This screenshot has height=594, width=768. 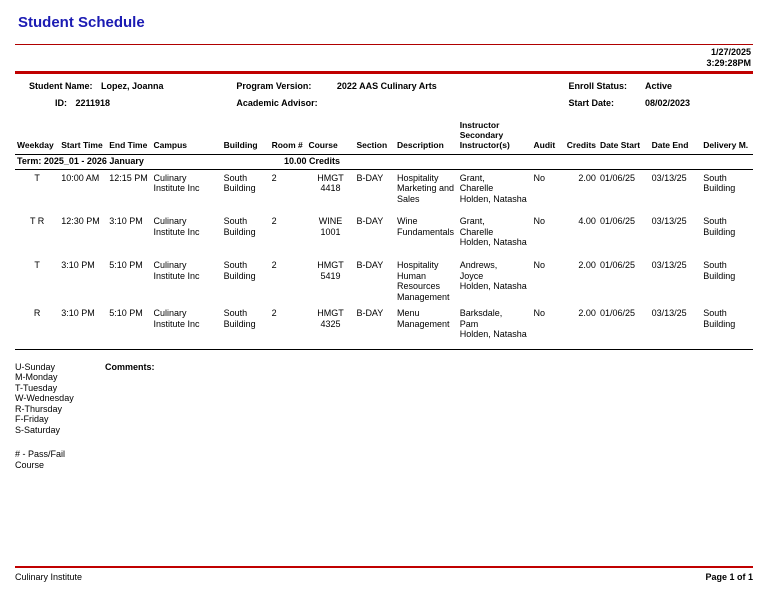 What do you see at coordinates (384, 57) in the screenshot?
I see `print-datetime: 1/27/2025 3:29:28PM` at bounding box center [384, 57].